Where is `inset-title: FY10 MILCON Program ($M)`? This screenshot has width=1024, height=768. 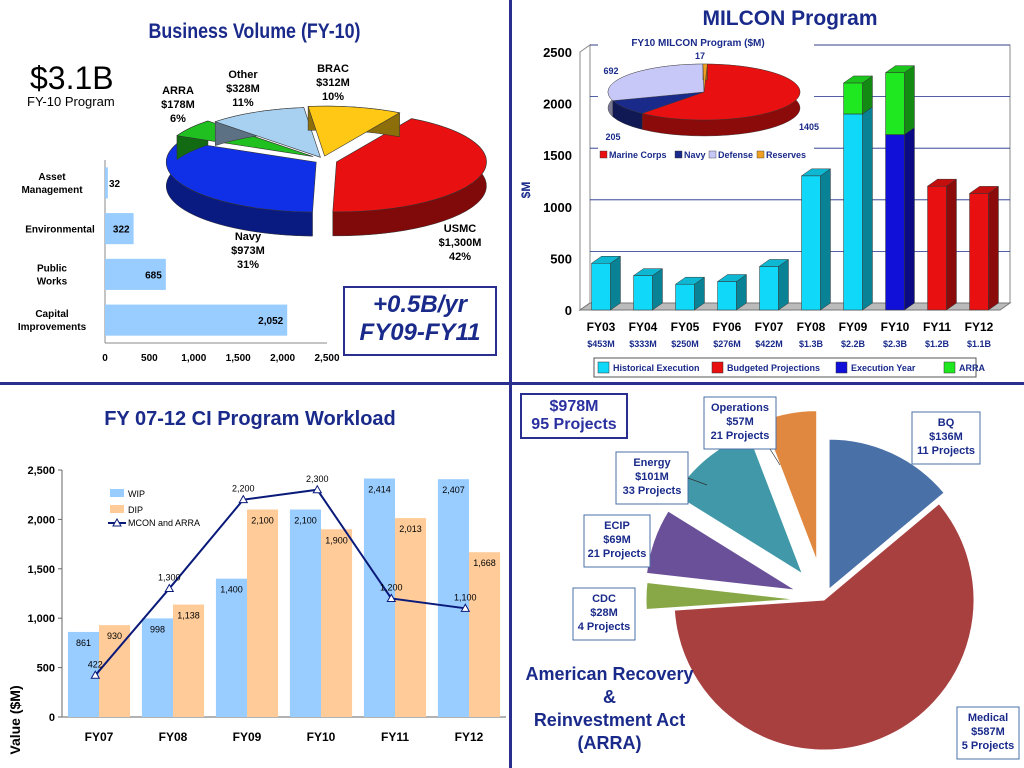 inset-title: FY10 MILCON Program ($M) is located at coordinates (697, 43).